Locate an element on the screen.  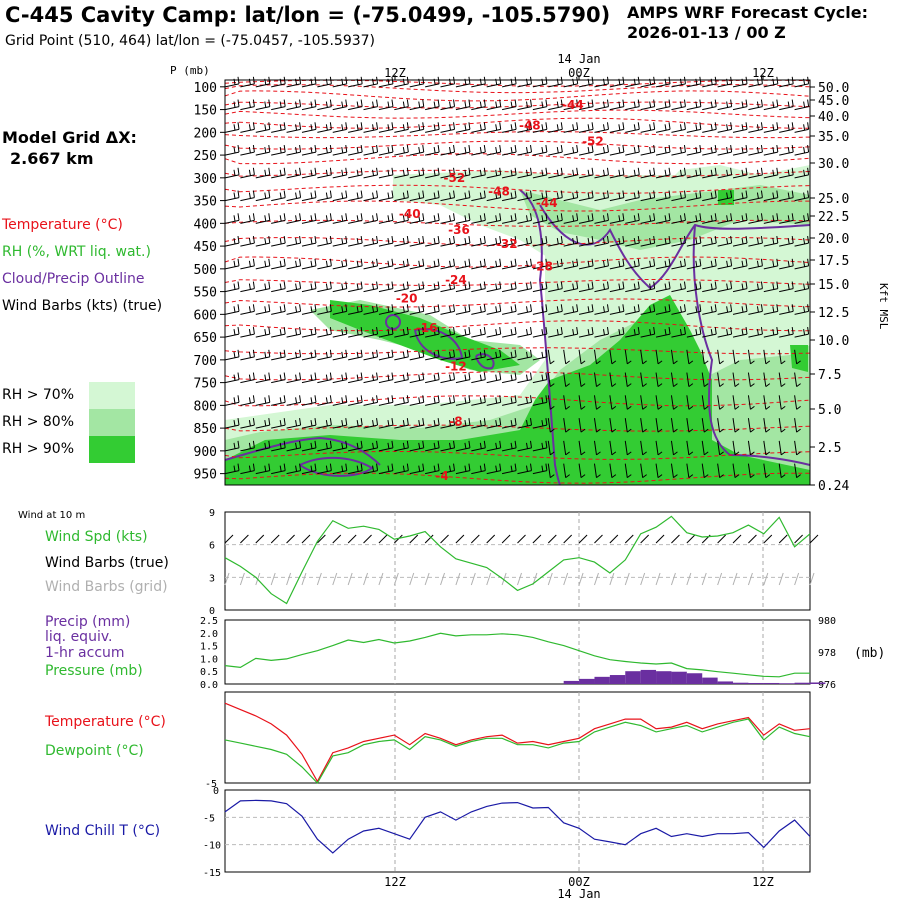
precip-bar is located at coordinates (633, 677).